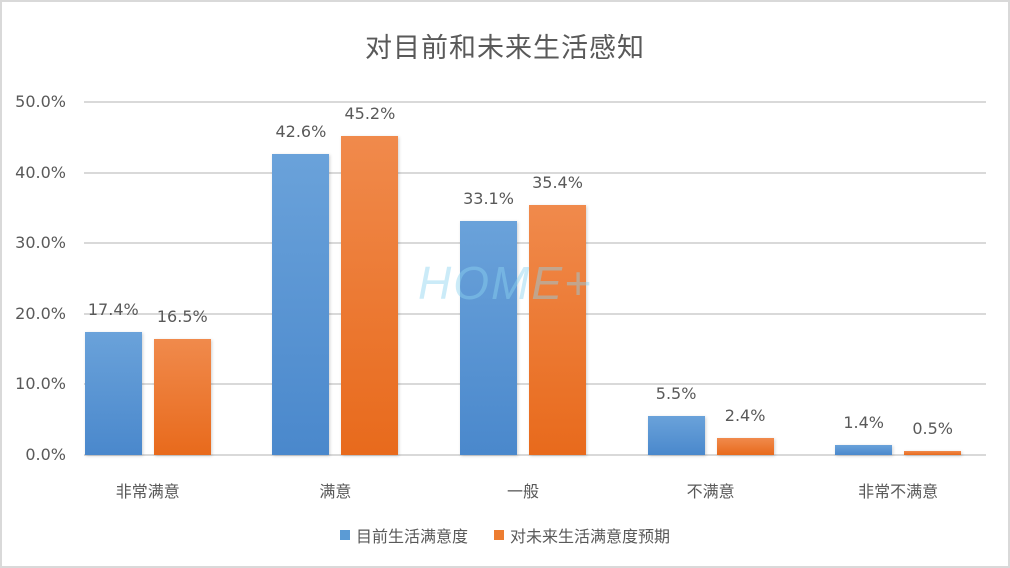 The width and height of the screenshot is (1010, 568). What do you see at coordinates (933, 429) in the screenshot?
I see `data-label: 0.5%` at bounding box center [933, 429].